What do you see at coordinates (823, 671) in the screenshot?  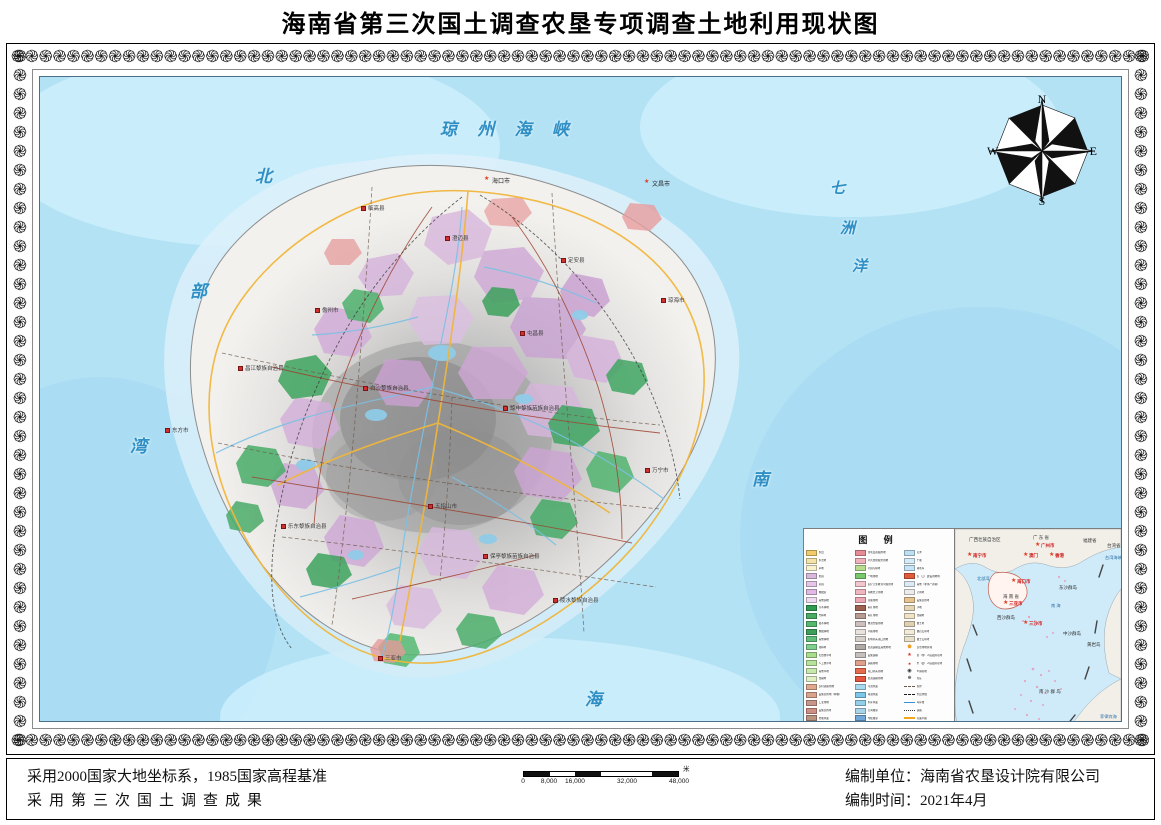 I see `legend-item-label: 其他草地` at bounding box center [823, 671].